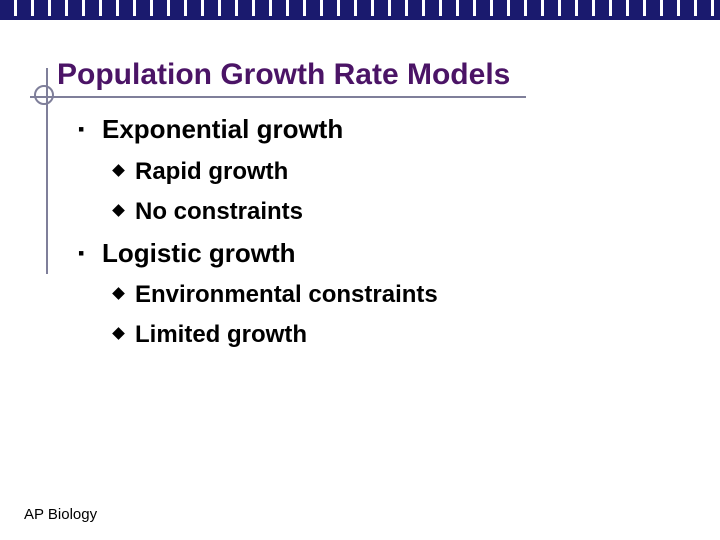 Image resolution: width=720 pixels, height=540 pixels. I want to click on sub-bullet-limited-growth: Limited growth, so click(208, 335).